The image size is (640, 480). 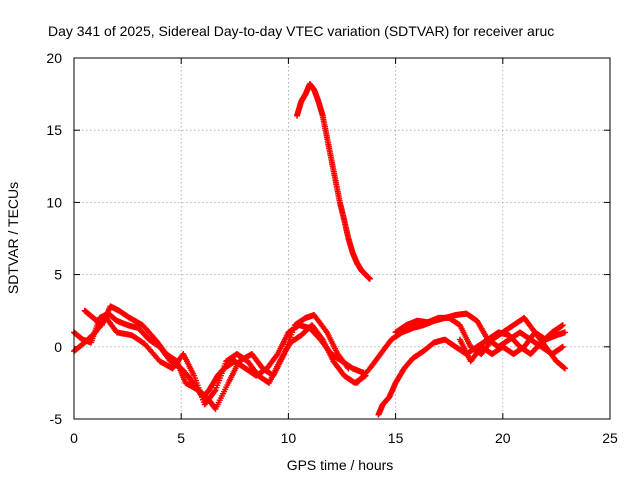 What do you see at coordinates (610, 438) in the screenshot?
I see `x-tick-label: 25` at bounding box center [610, 438].